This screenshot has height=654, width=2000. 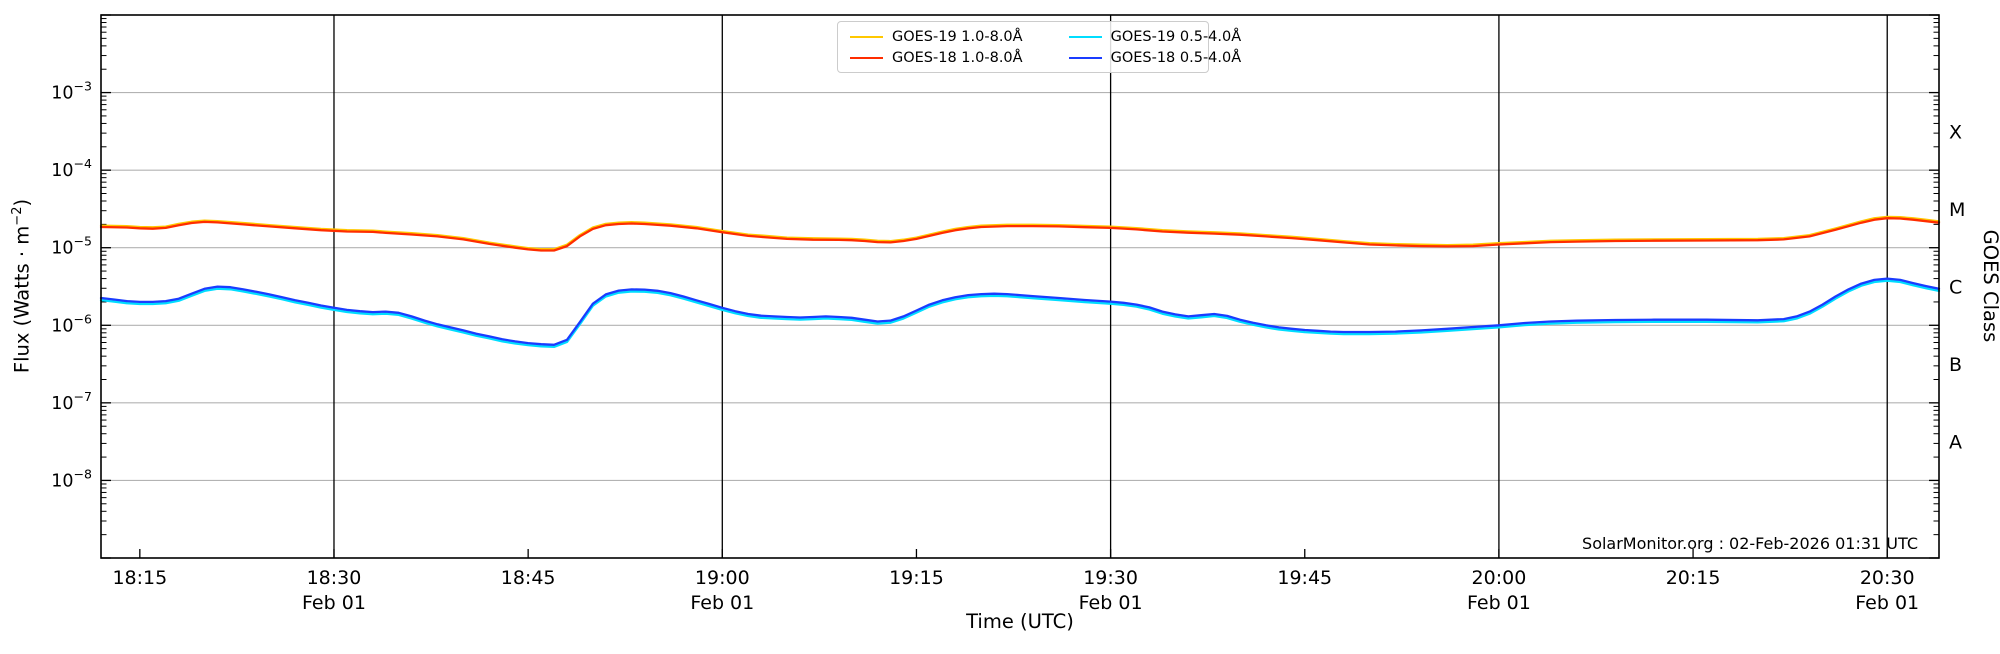 I want to click on legend-item-goes18-short: GOES-18 0.5-4.0Å, so click(x=1155, y=57).